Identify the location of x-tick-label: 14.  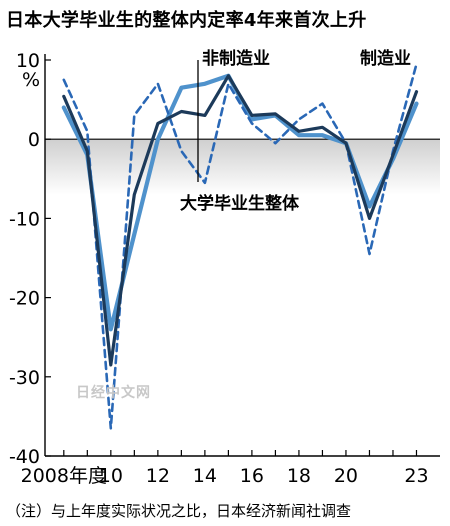
(205, 476).